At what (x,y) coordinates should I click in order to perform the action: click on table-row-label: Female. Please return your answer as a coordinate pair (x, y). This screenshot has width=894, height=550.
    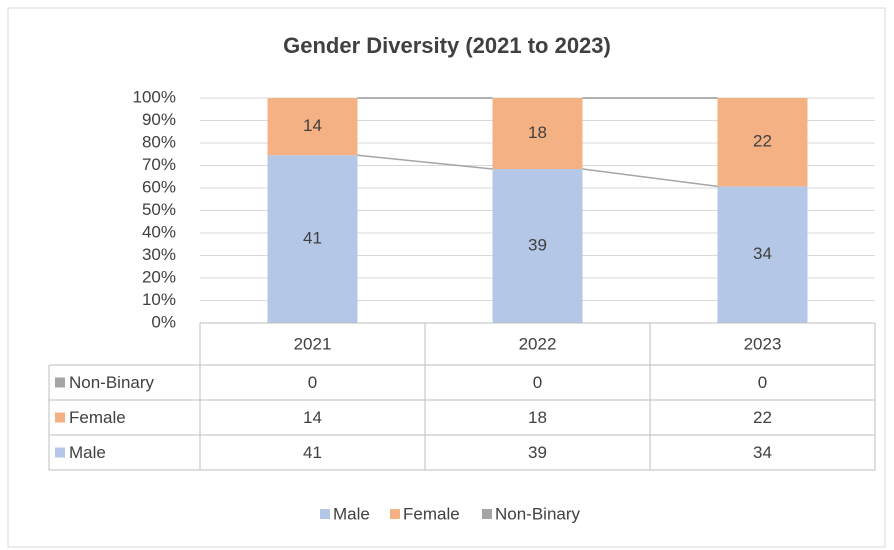
    Looking at the image, I should click on (97, 417).